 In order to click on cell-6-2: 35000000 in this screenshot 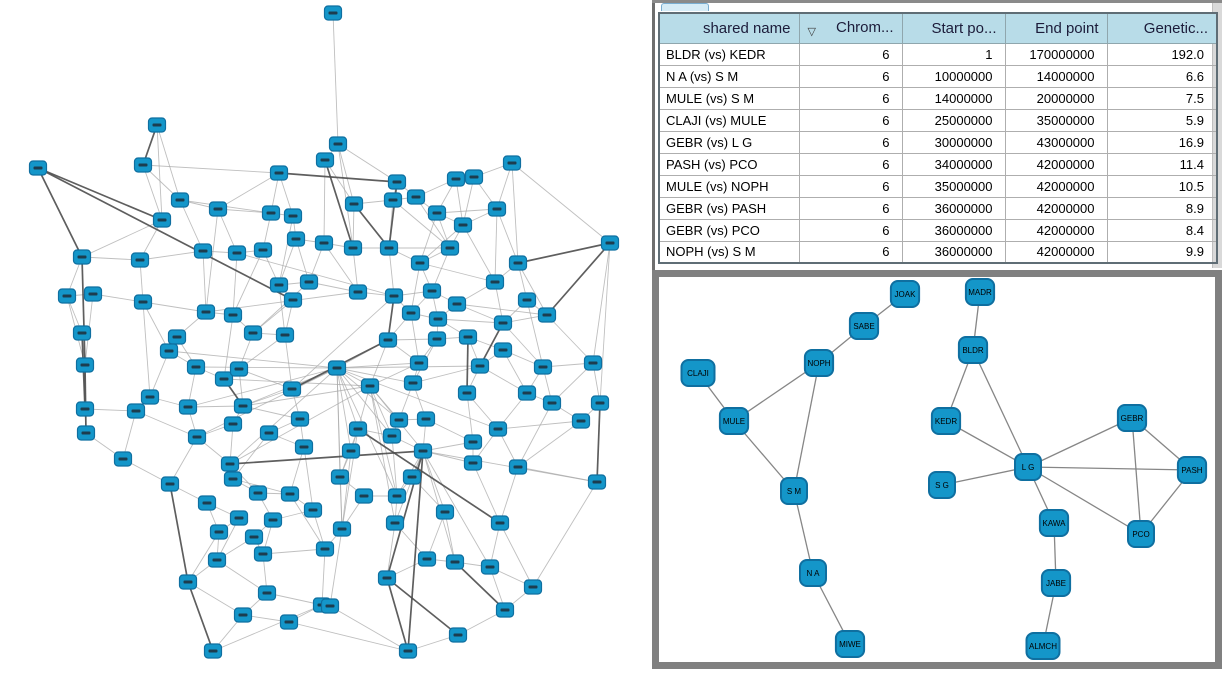, I will do `click(953, 186)`.